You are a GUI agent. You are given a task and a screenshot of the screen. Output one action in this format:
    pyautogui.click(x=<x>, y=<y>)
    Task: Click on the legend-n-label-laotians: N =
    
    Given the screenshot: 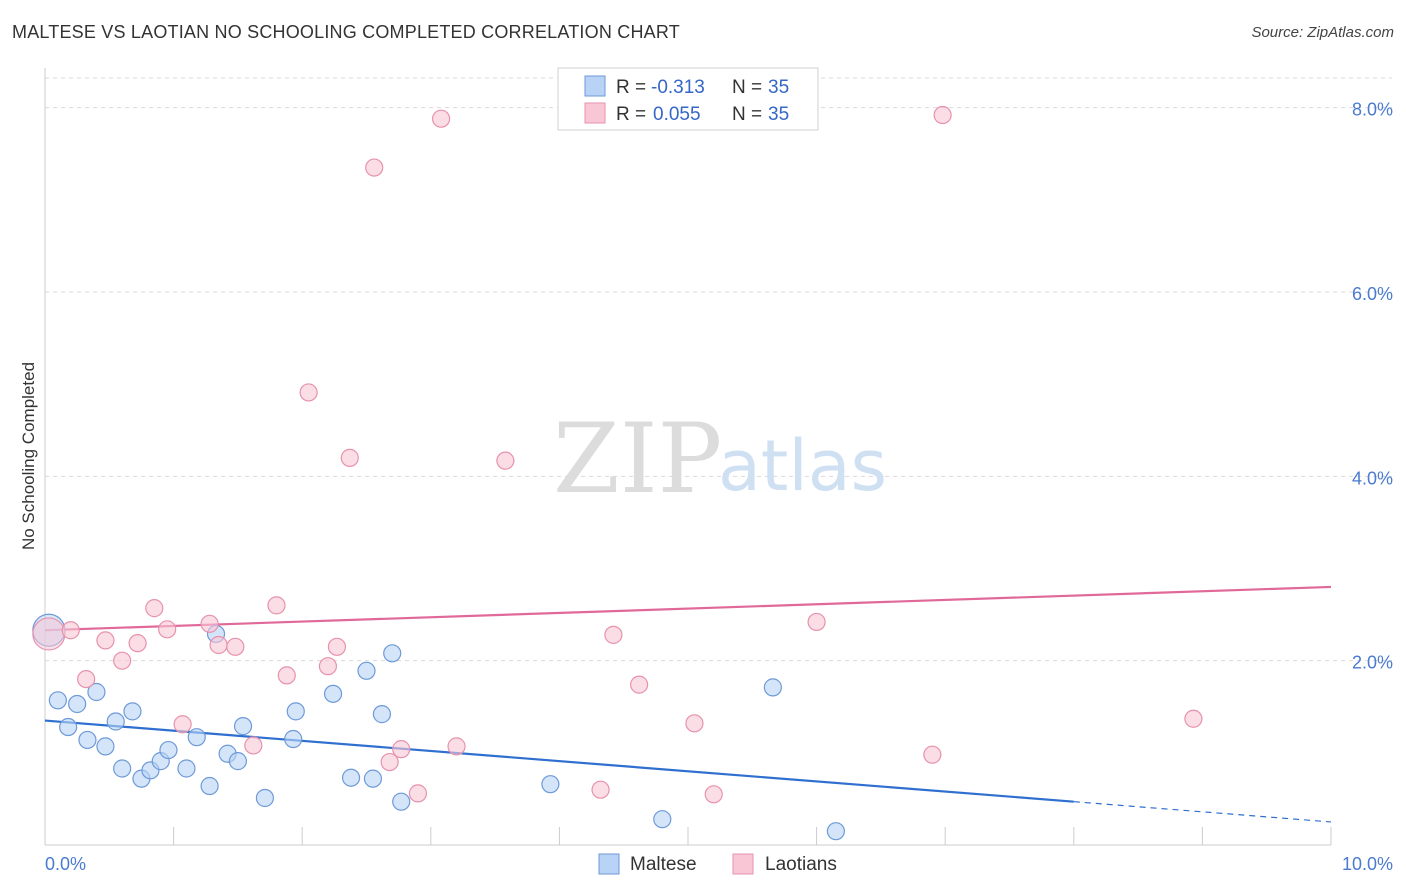 What is the action you would take?
    pyautogui.click(x=747, y=114)
    